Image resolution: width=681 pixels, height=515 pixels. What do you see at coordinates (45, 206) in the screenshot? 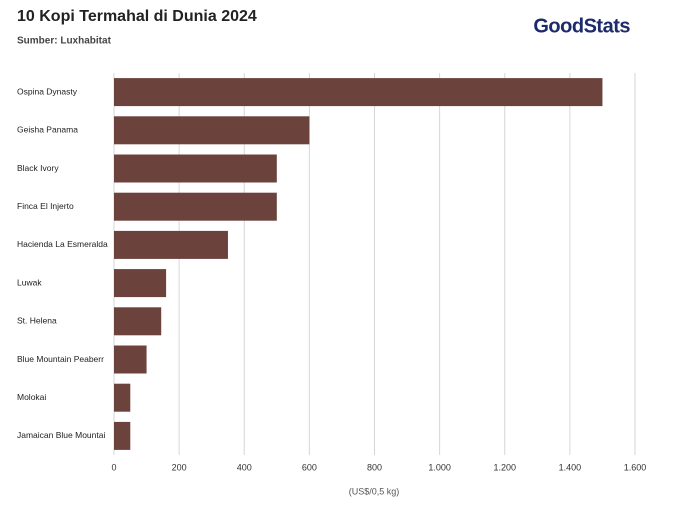
I see `y-tick-label: Finca El Injerto` at bounding box center [45, 206].